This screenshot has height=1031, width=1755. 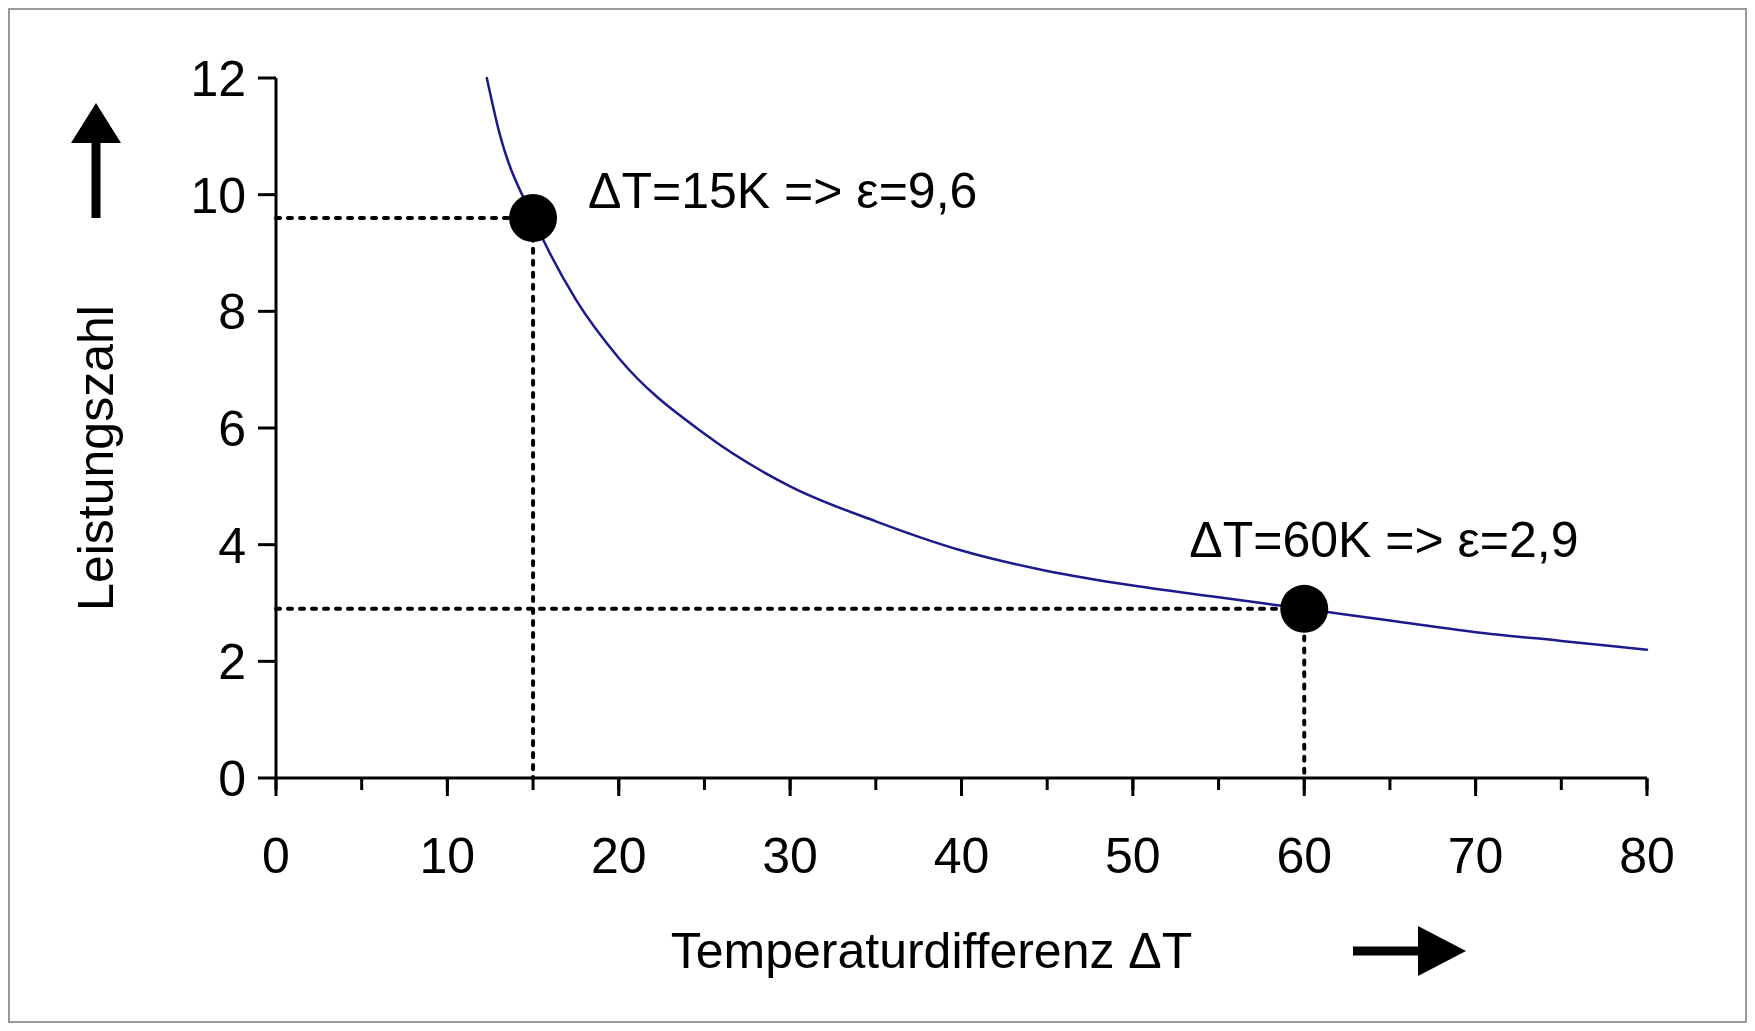 I want to click on x-tick-label: 40, so click(x=961, y=856).